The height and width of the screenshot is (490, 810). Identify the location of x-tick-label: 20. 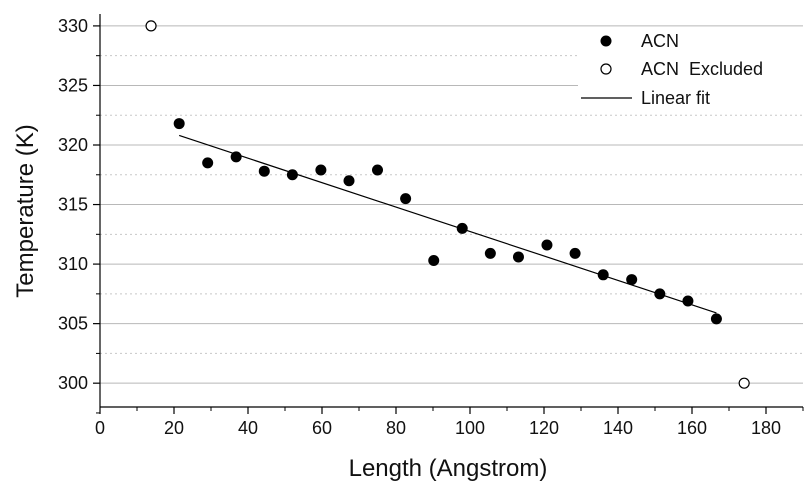
(174, 428).